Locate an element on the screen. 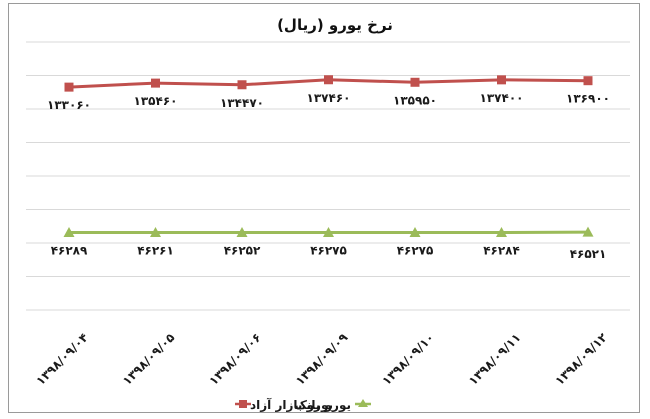  data-label: ۴۶۲۸۹ is located at coordinates (69, 250).